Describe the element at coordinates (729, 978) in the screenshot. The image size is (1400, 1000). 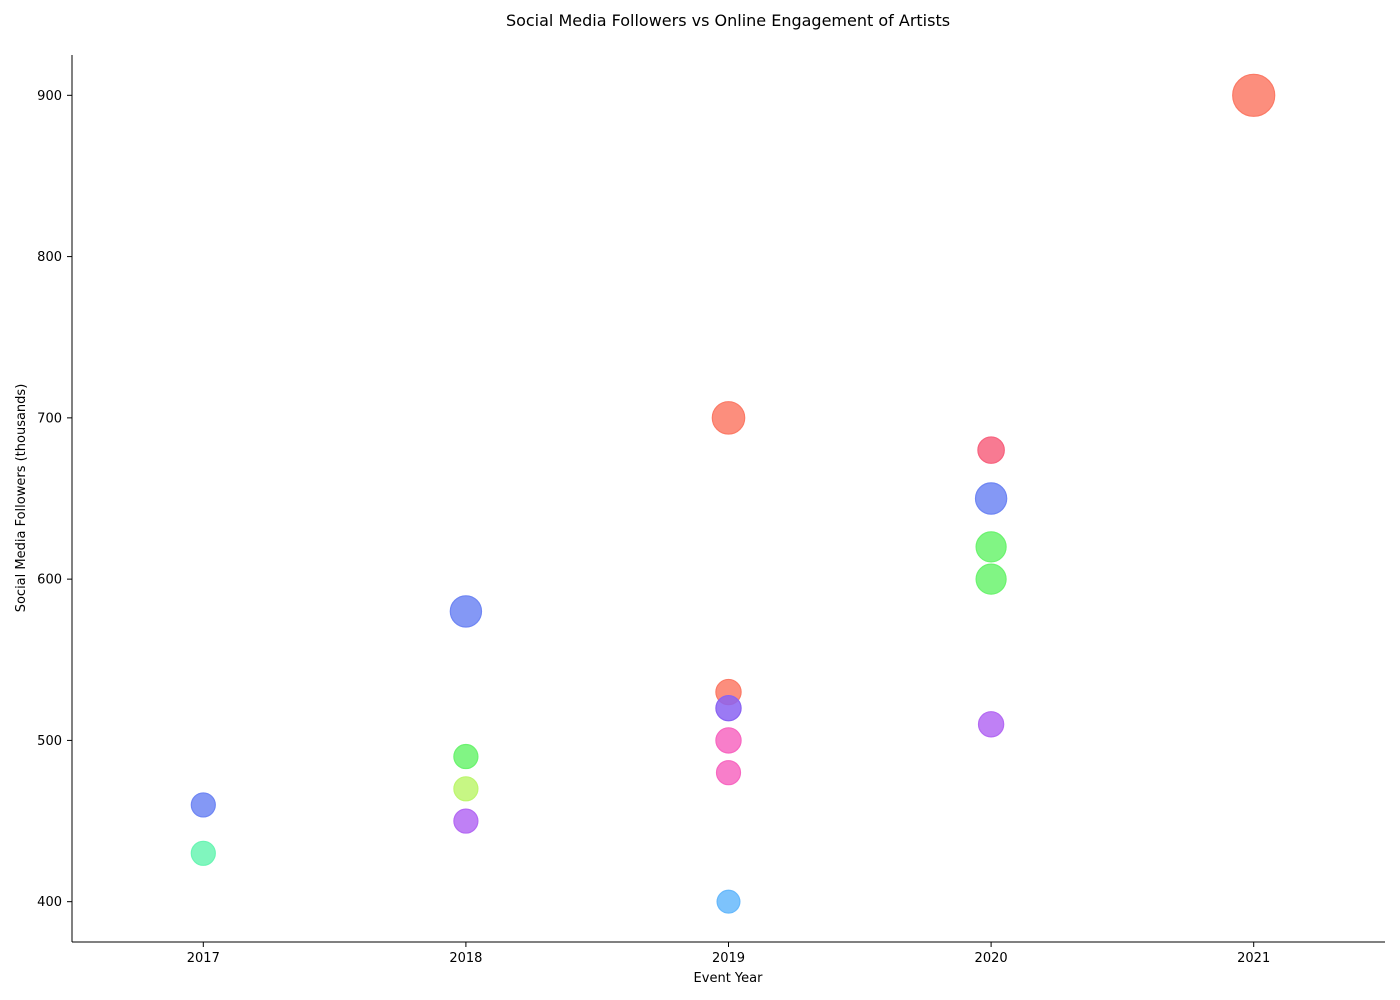
I see `x-axis-label: Event Year` at that location.